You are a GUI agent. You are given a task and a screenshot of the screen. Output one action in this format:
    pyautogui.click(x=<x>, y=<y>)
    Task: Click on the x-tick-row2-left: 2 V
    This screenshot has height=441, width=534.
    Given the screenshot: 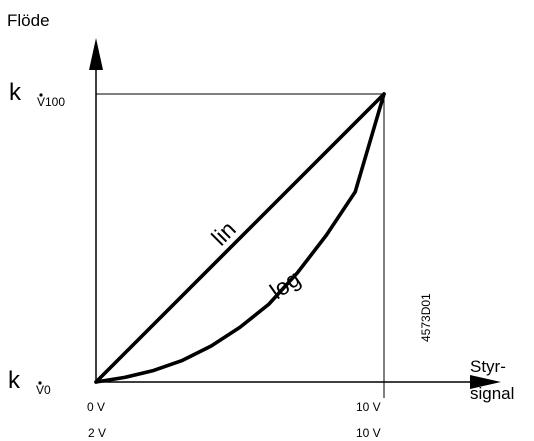 What is the action you would take?
    pyautogui.click(x=97, y=433)
    